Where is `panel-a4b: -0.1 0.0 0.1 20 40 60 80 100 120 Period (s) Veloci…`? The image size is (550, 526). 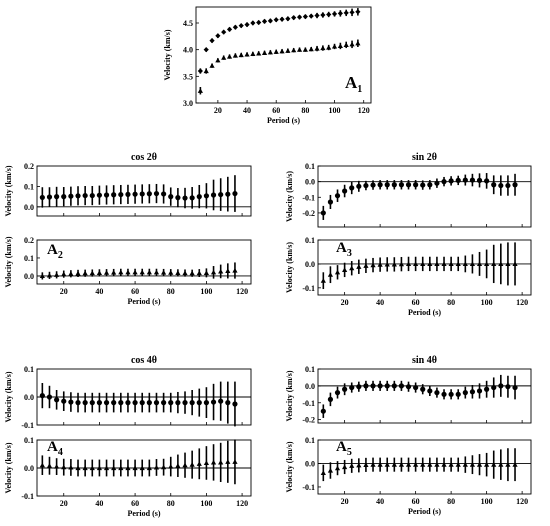 panel-a4b: -0.1 0.0 0.1 20 40 60 80 100 120 Period (s) Veloci… is located at coordinates (128, 477).